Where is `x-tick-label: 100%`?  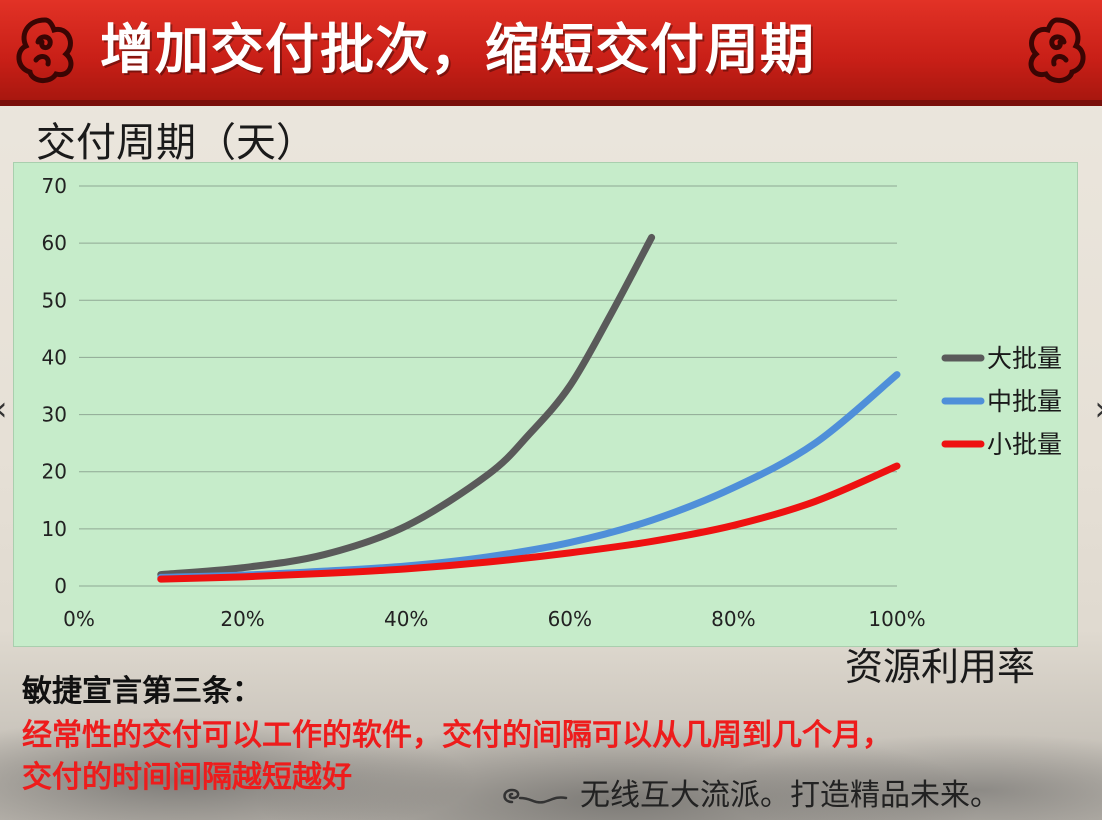 x-tick-label: 100% is located at coordinates (896, 619).